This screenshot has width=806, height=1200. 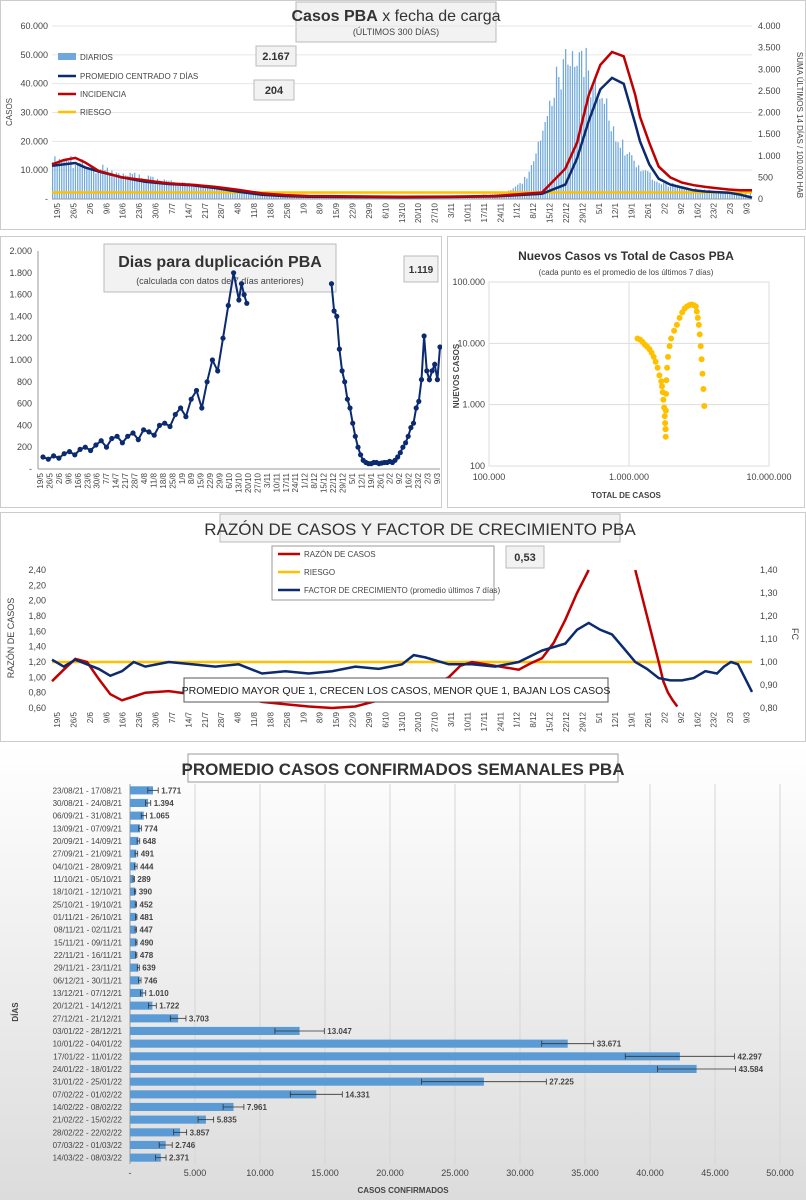 What do you see at coordinates (146, 892) in the screenshot?
I see `bar-value-label: 390` at bounding box center [146, 892].